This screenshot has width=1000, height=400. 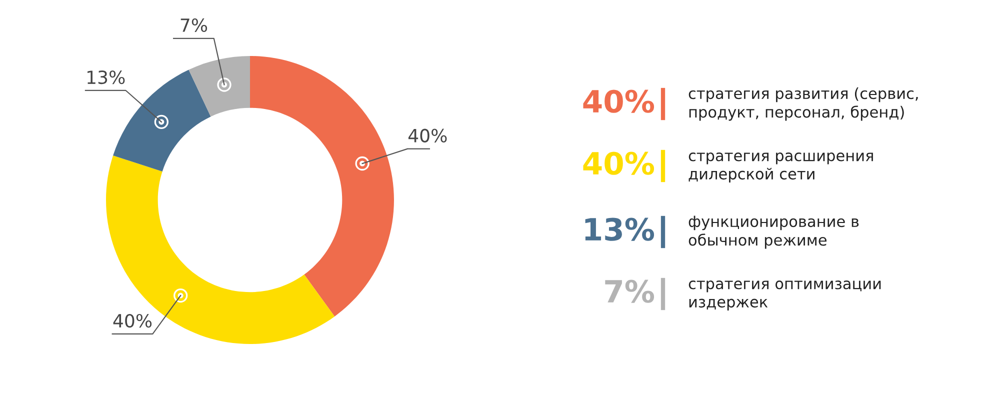 What do you see at coordinates (773, 232) in the screenshot?
I see `legend-label: функционирование в обычном режиме` at bounding box center [773, 232].